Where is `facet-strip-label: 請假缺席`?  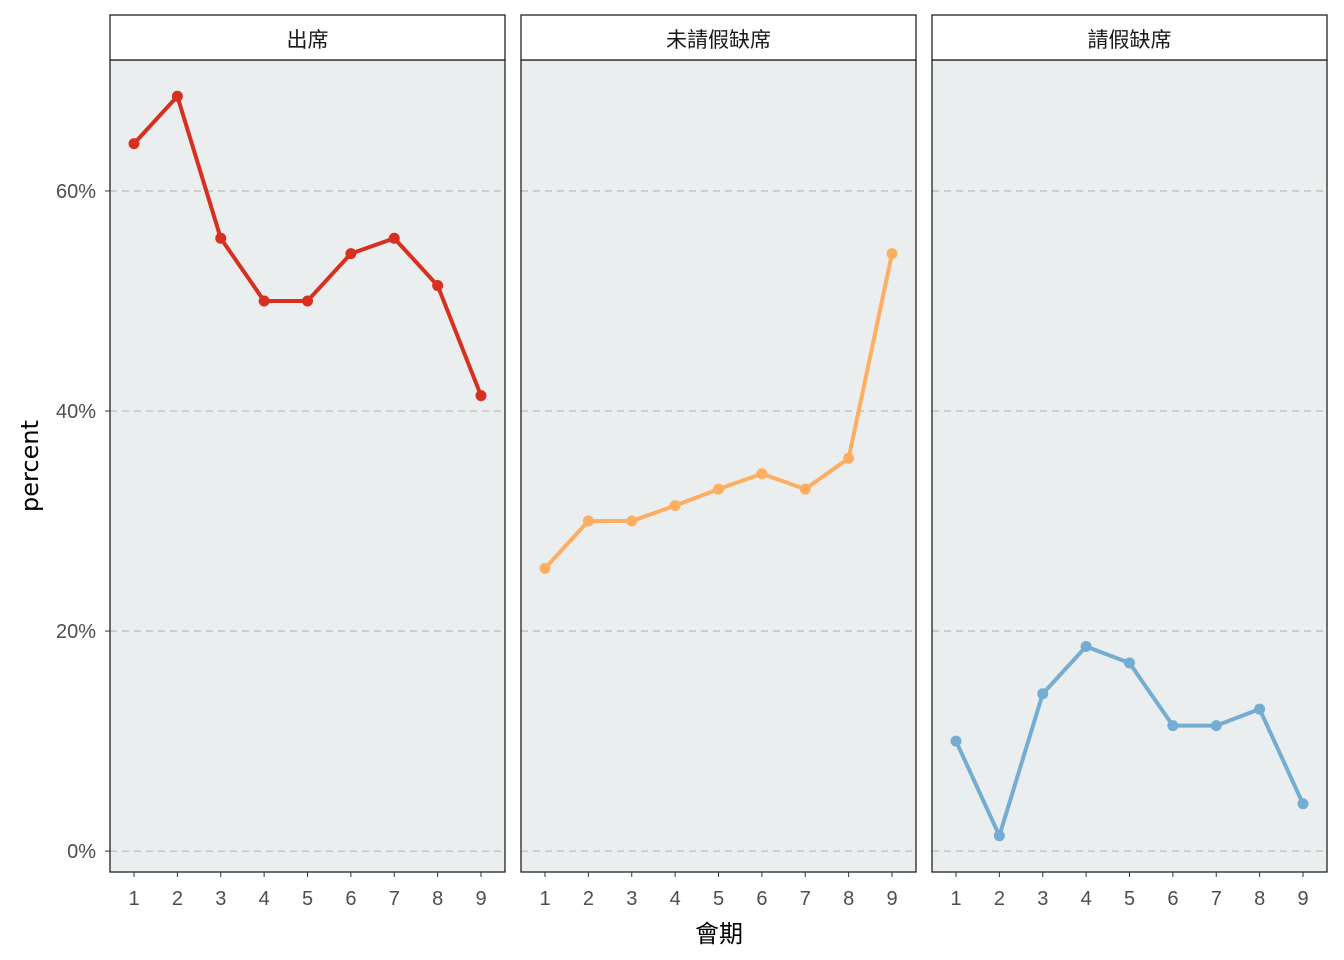
facet-strip-label: 請假缺席 is located at coordinates (1130, 40).